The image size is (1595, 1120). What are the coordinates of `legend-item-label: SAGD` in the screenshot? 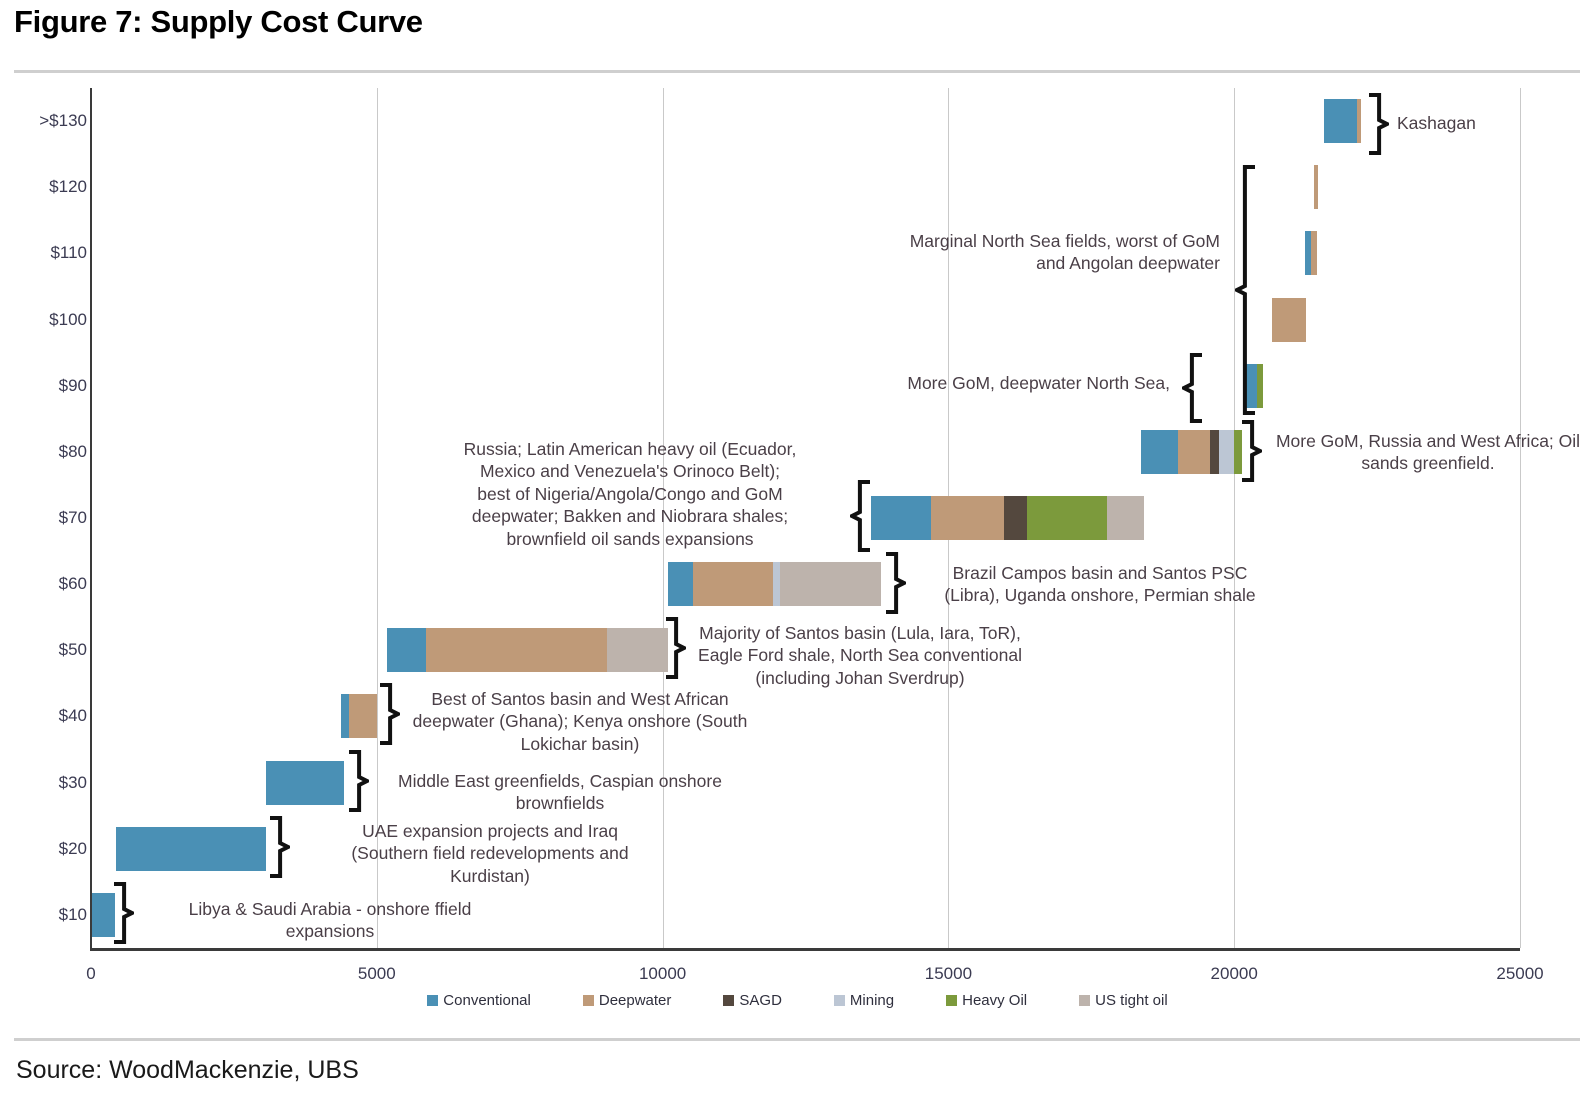 It's located at (760, 1000).